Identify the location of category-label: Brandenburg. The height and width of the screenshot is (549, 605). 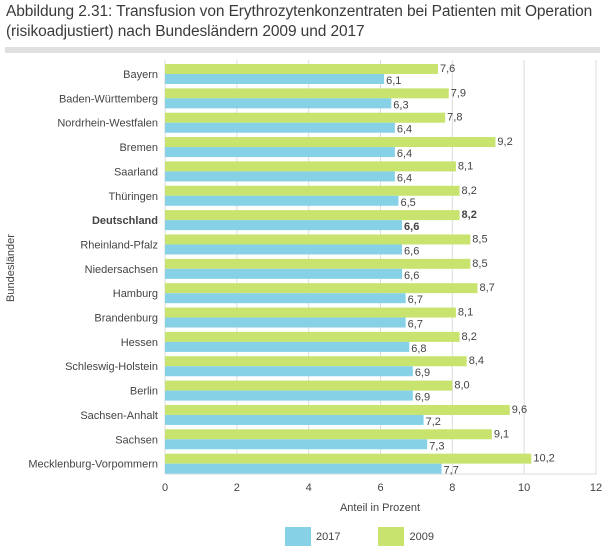
(126, 319).